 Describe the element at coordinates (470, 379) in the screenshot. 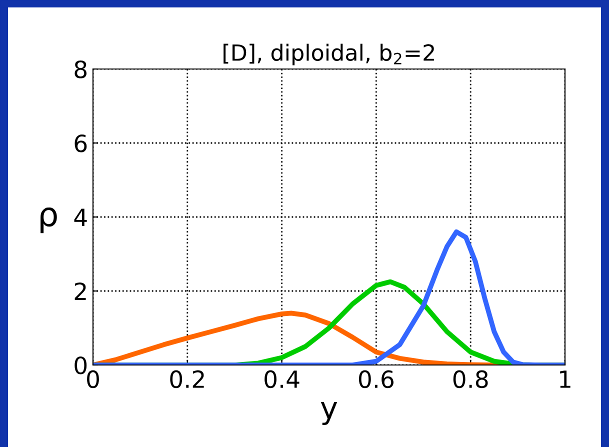

I see `x-tick-label: 0.8` at that location.